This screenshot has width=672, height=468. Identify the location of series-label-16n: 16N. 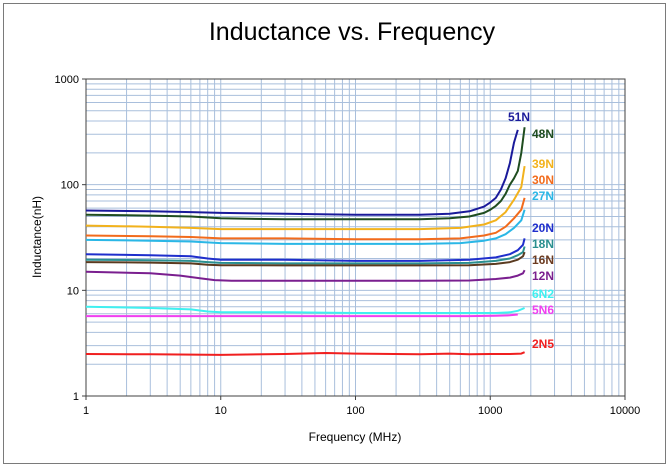
(543, 260).